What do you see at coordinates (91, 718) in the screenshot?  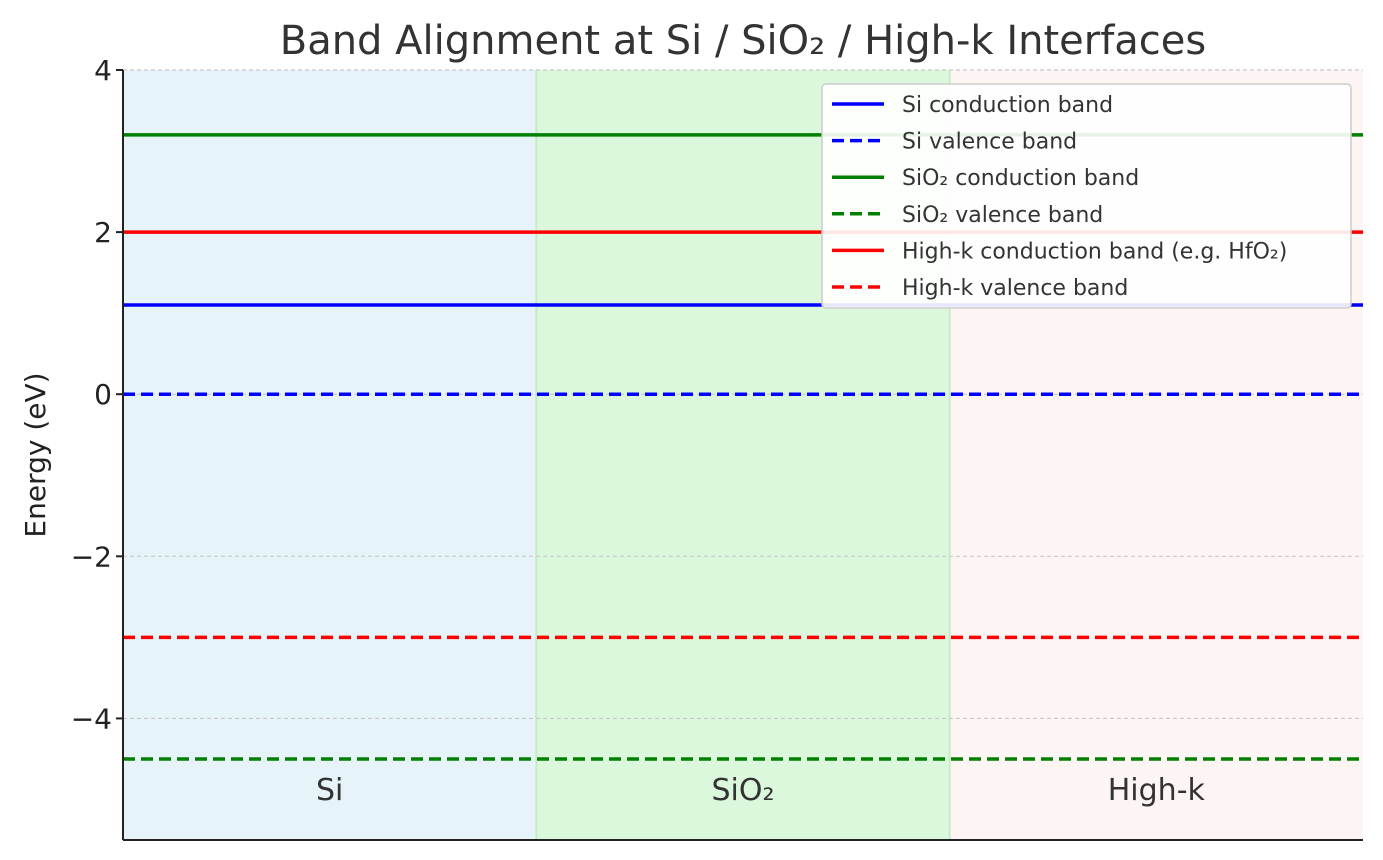 I see `y-tick-label-0: −4` at bounding box center [91, 718].